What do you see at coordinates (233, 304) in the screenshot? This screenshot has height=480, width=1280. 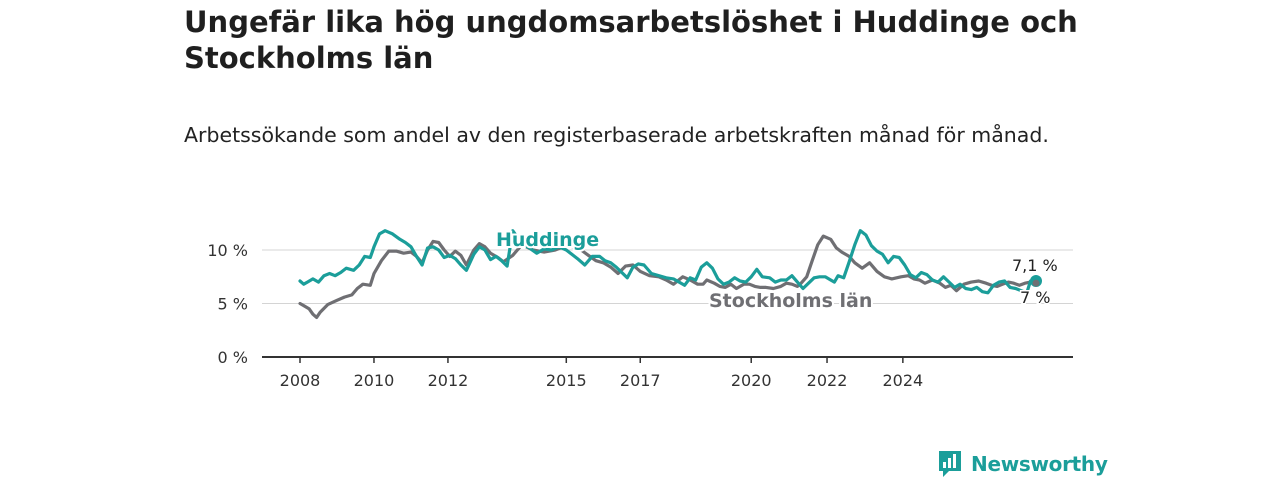 I see `y-tick-label: 5 %` at bounding box center [233, 304].